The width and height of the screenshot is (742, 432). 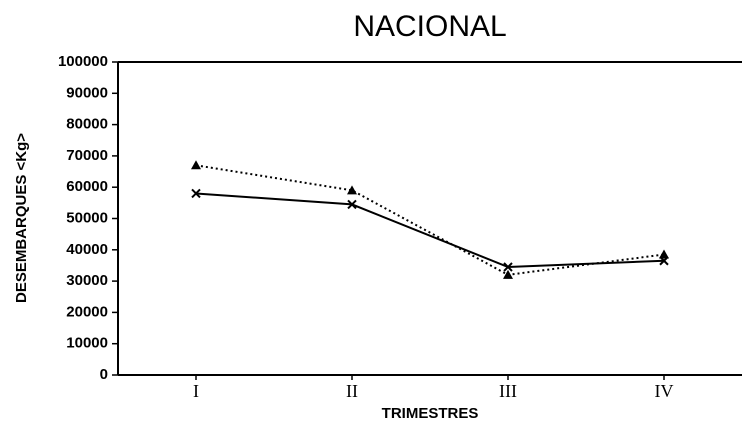 What do you see at coordinates (664, 391) in the screenshot?
I see `x-tick-label: IV` at bounding box center [664, 391].